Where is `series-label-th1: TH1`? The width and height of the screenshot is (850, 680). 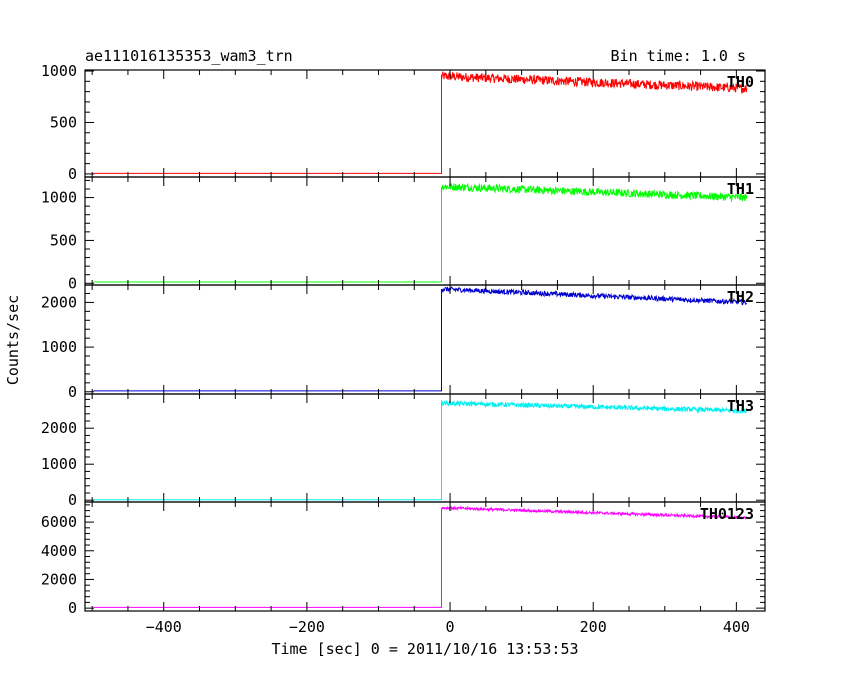
series-label-th1: TH1 is located at coordinates (740, 189).